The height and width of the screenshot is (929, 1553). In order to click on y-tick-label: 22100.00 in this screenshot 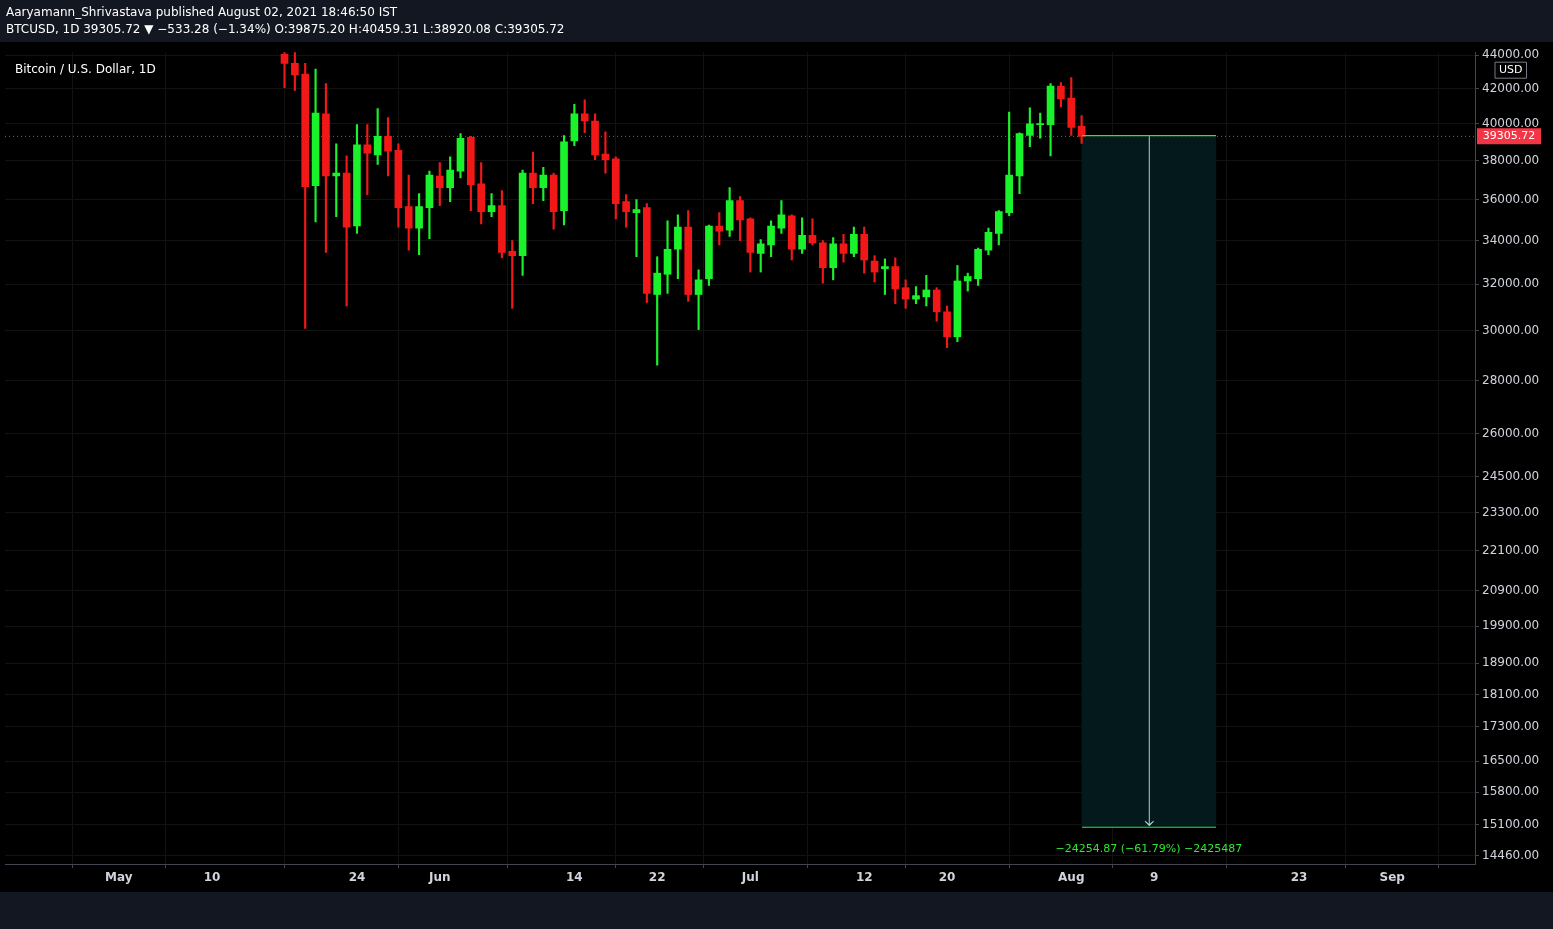, I will do `click(1511, 549)`.